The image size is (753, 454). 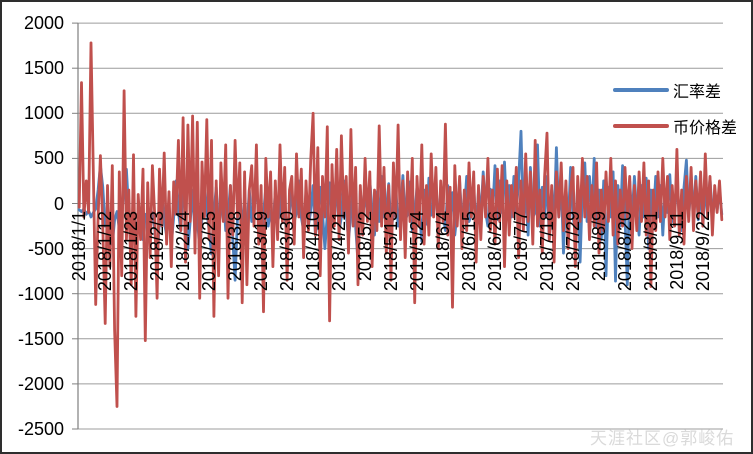 What do you see at coordinates (40, 383) in the screenshot?
I see `y-axis-tick-label: -2000` at bounding box center [40, 383].